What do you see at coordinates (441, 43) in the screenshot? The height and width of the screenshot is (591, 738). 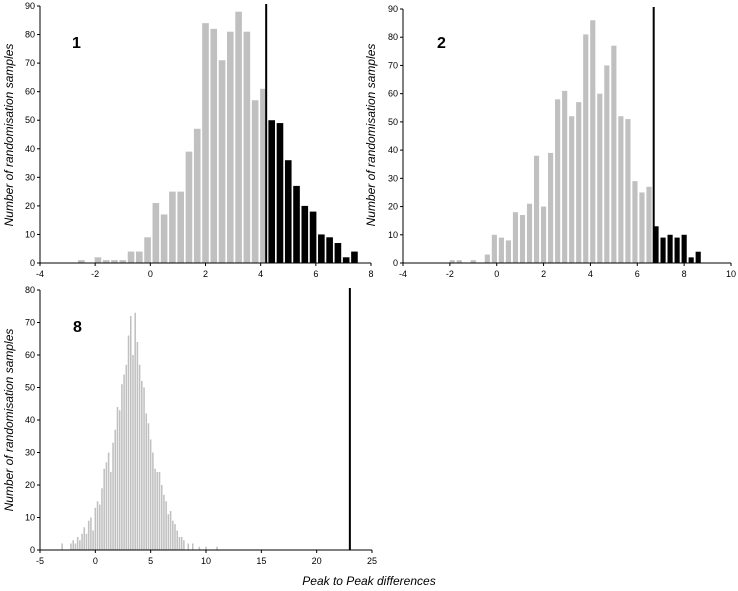 I see `panel-label: 2` at bounding box center [441, 43].